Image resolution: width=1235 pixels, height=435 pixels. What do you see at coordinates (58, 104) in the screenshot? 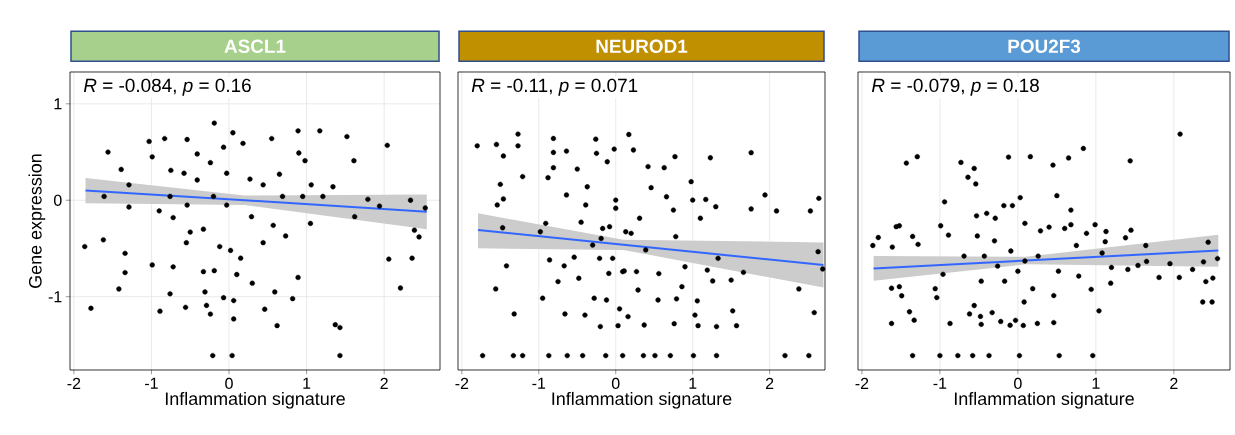
I see `y-tick-label: 1` at bounding box center [58, 104].